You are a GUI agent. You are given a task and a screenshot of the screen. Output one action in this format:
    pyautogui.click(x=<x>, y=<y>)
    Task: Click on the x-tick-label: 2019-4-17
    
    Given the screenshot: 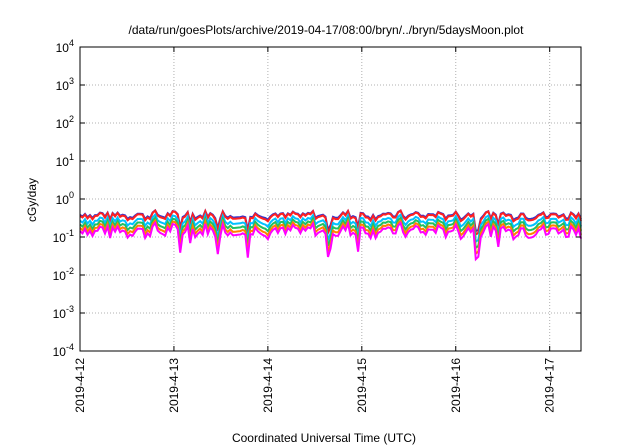 What is the action you would take?
    pyautogui.click(x=550, y=385)
    